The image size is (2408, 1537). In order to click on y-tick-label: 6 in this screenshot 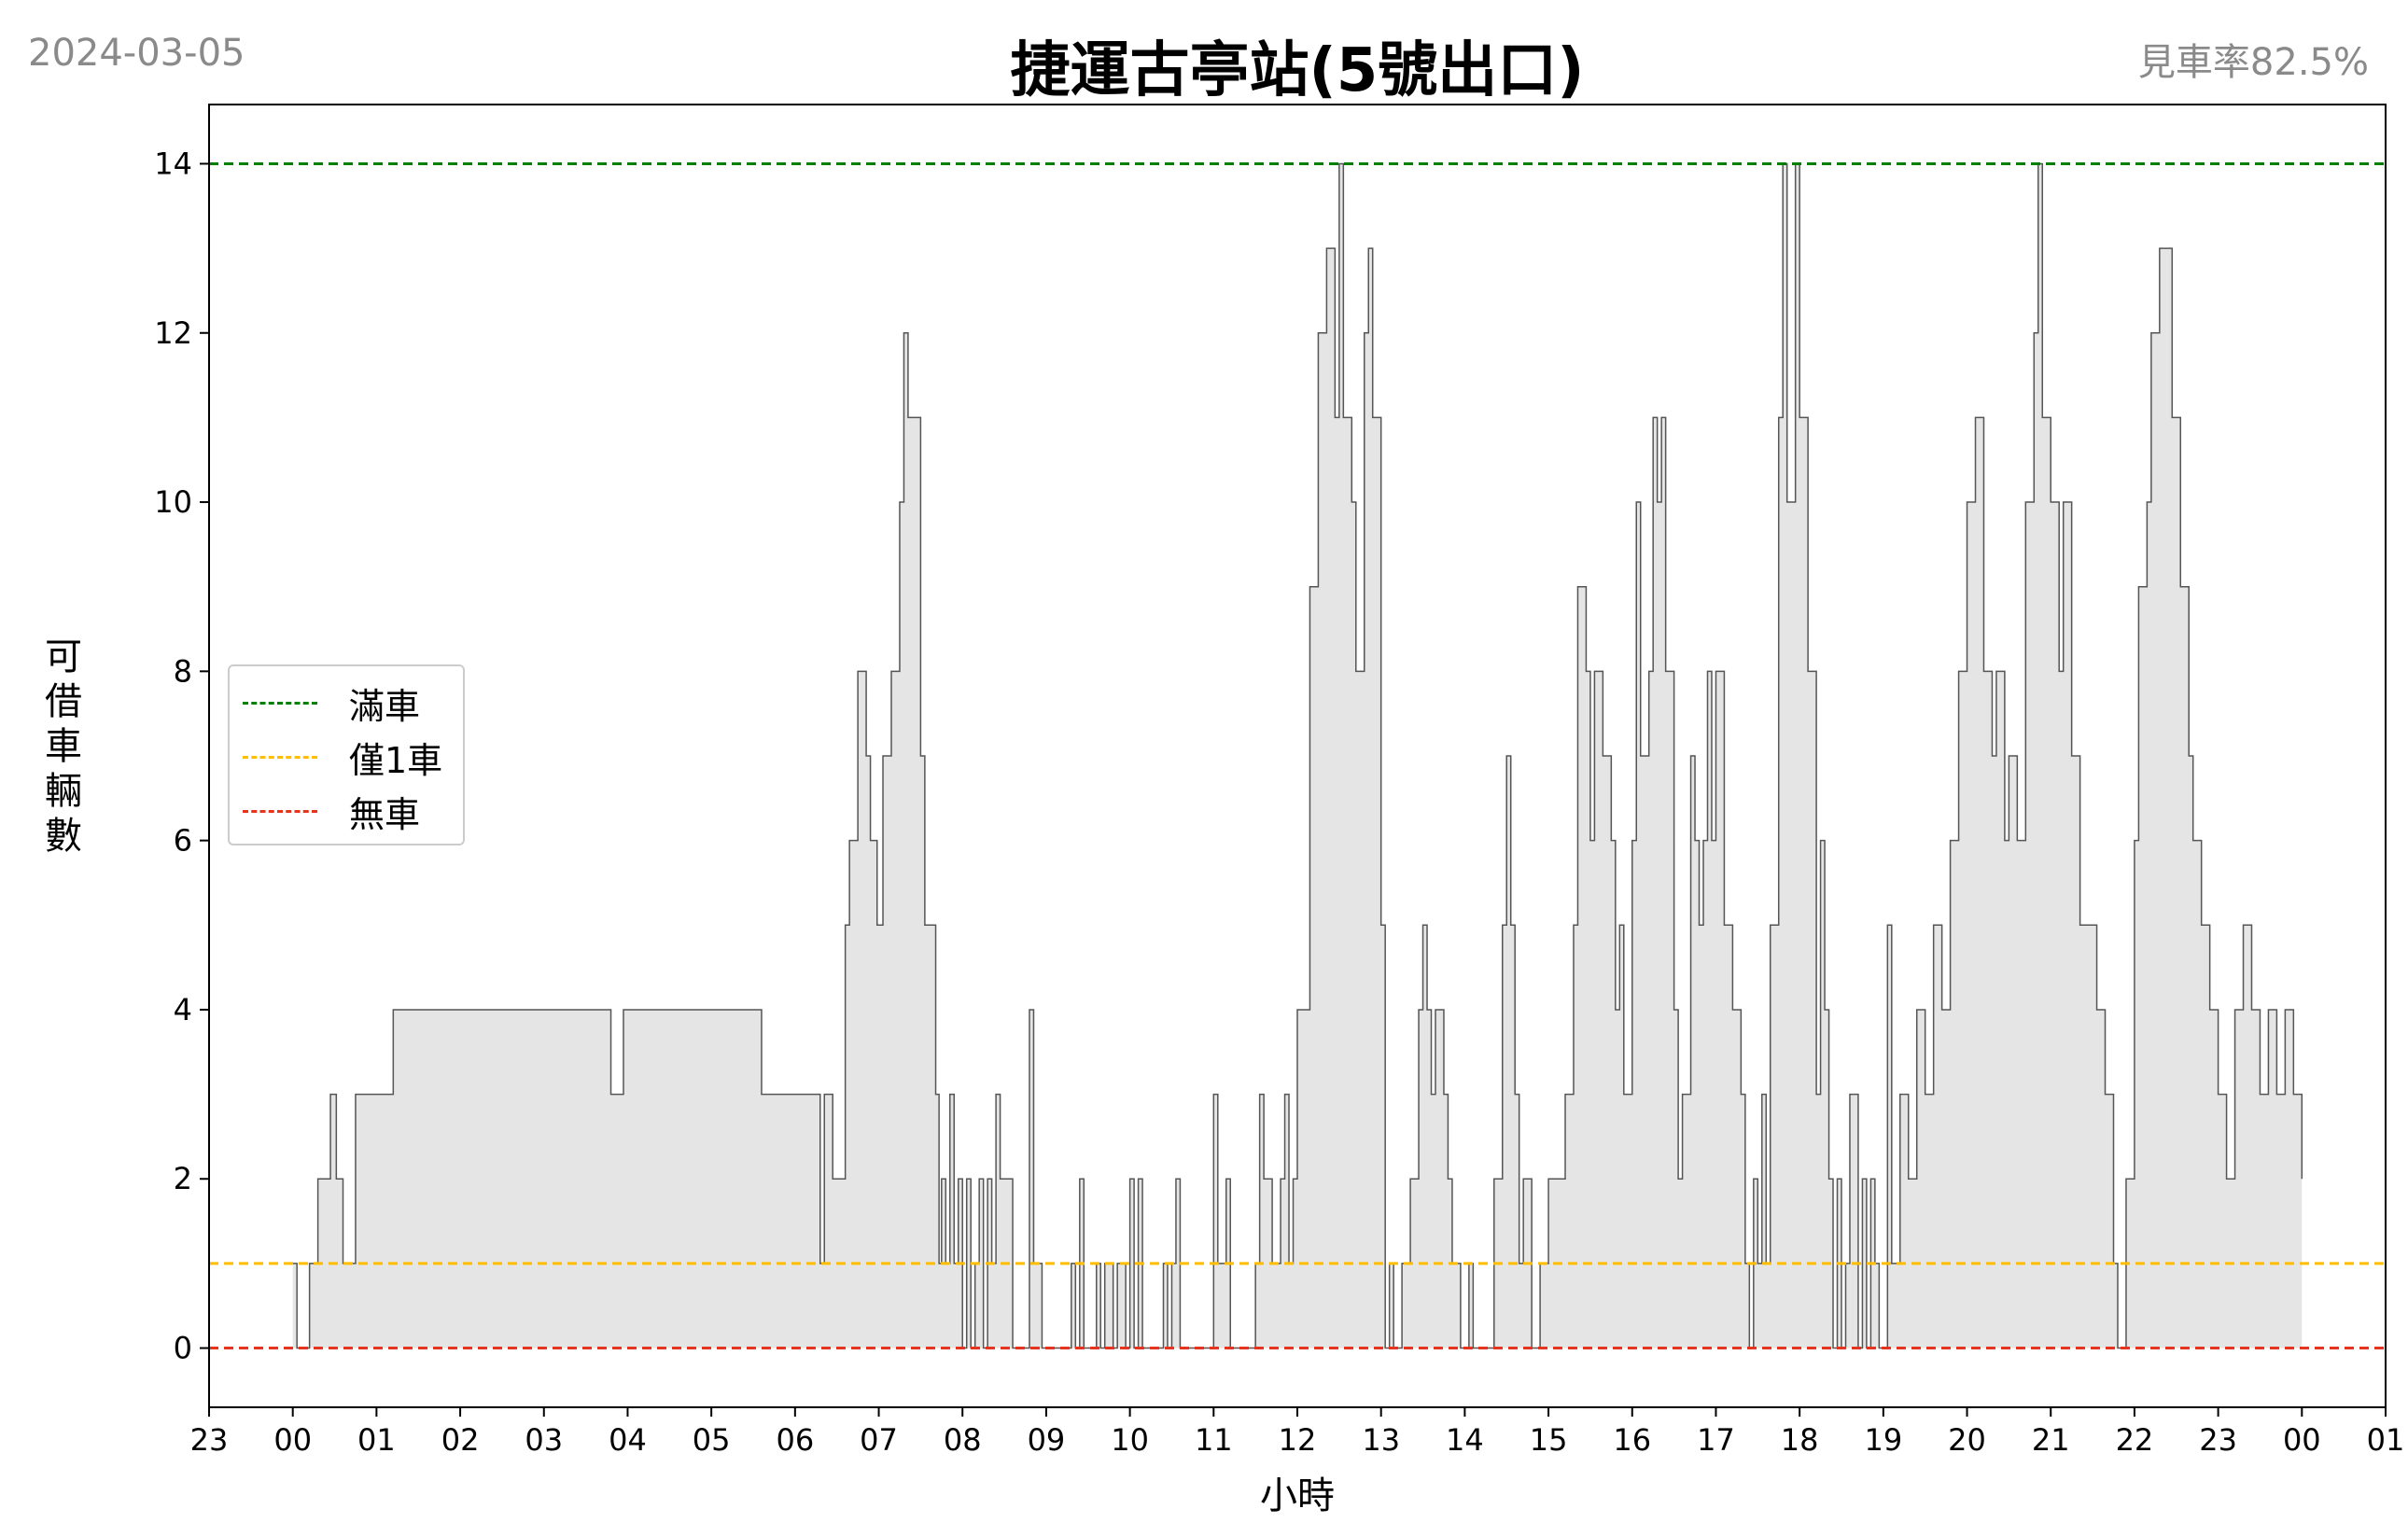, I will do `click(183, 841)`.